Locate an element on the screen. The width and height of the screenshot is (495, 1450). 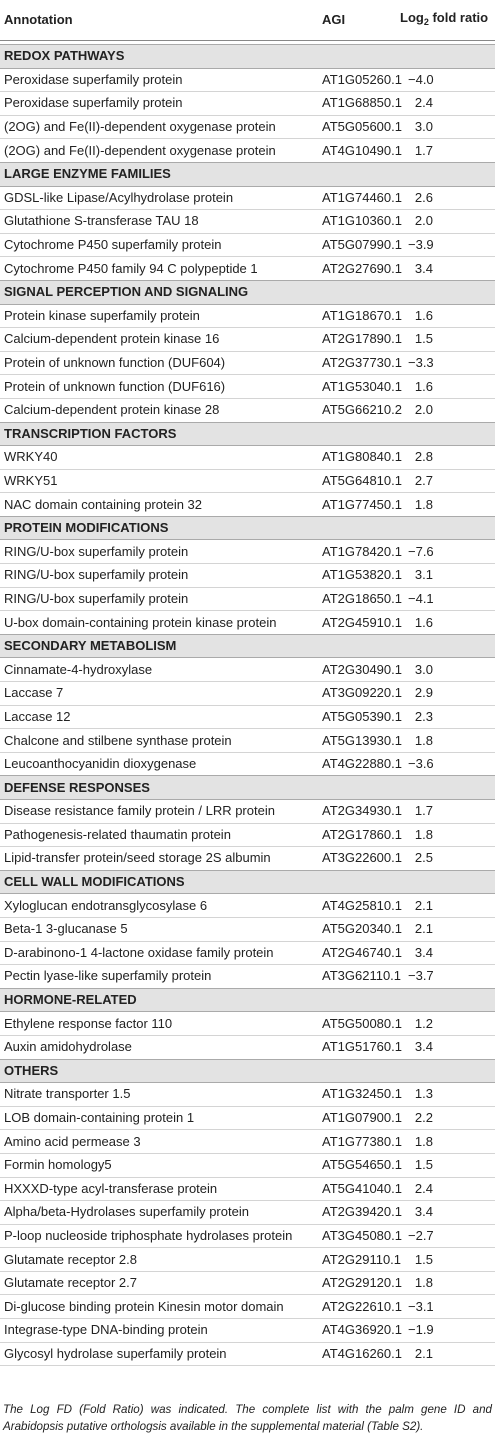
agi-cell: AT1G68850.1 is located at coordinates (362, 103).